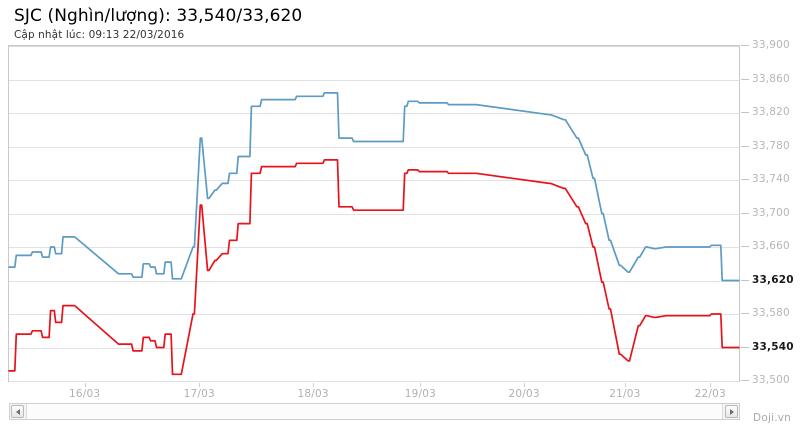  I want to click on page-title: SJC (Nghìn/lượng): 33,540/33,620, so click(158, 16).